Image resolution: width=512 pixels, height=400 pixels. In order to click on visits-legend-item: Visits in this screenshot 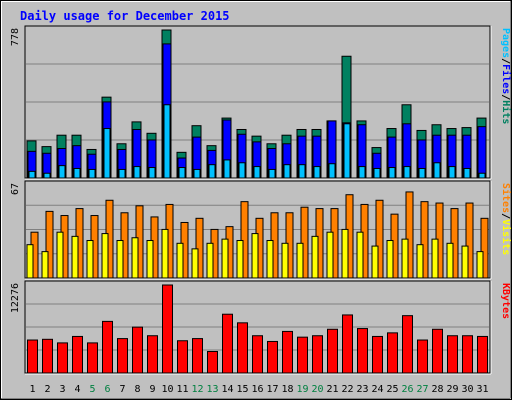, I will do `click(506, 237)`.